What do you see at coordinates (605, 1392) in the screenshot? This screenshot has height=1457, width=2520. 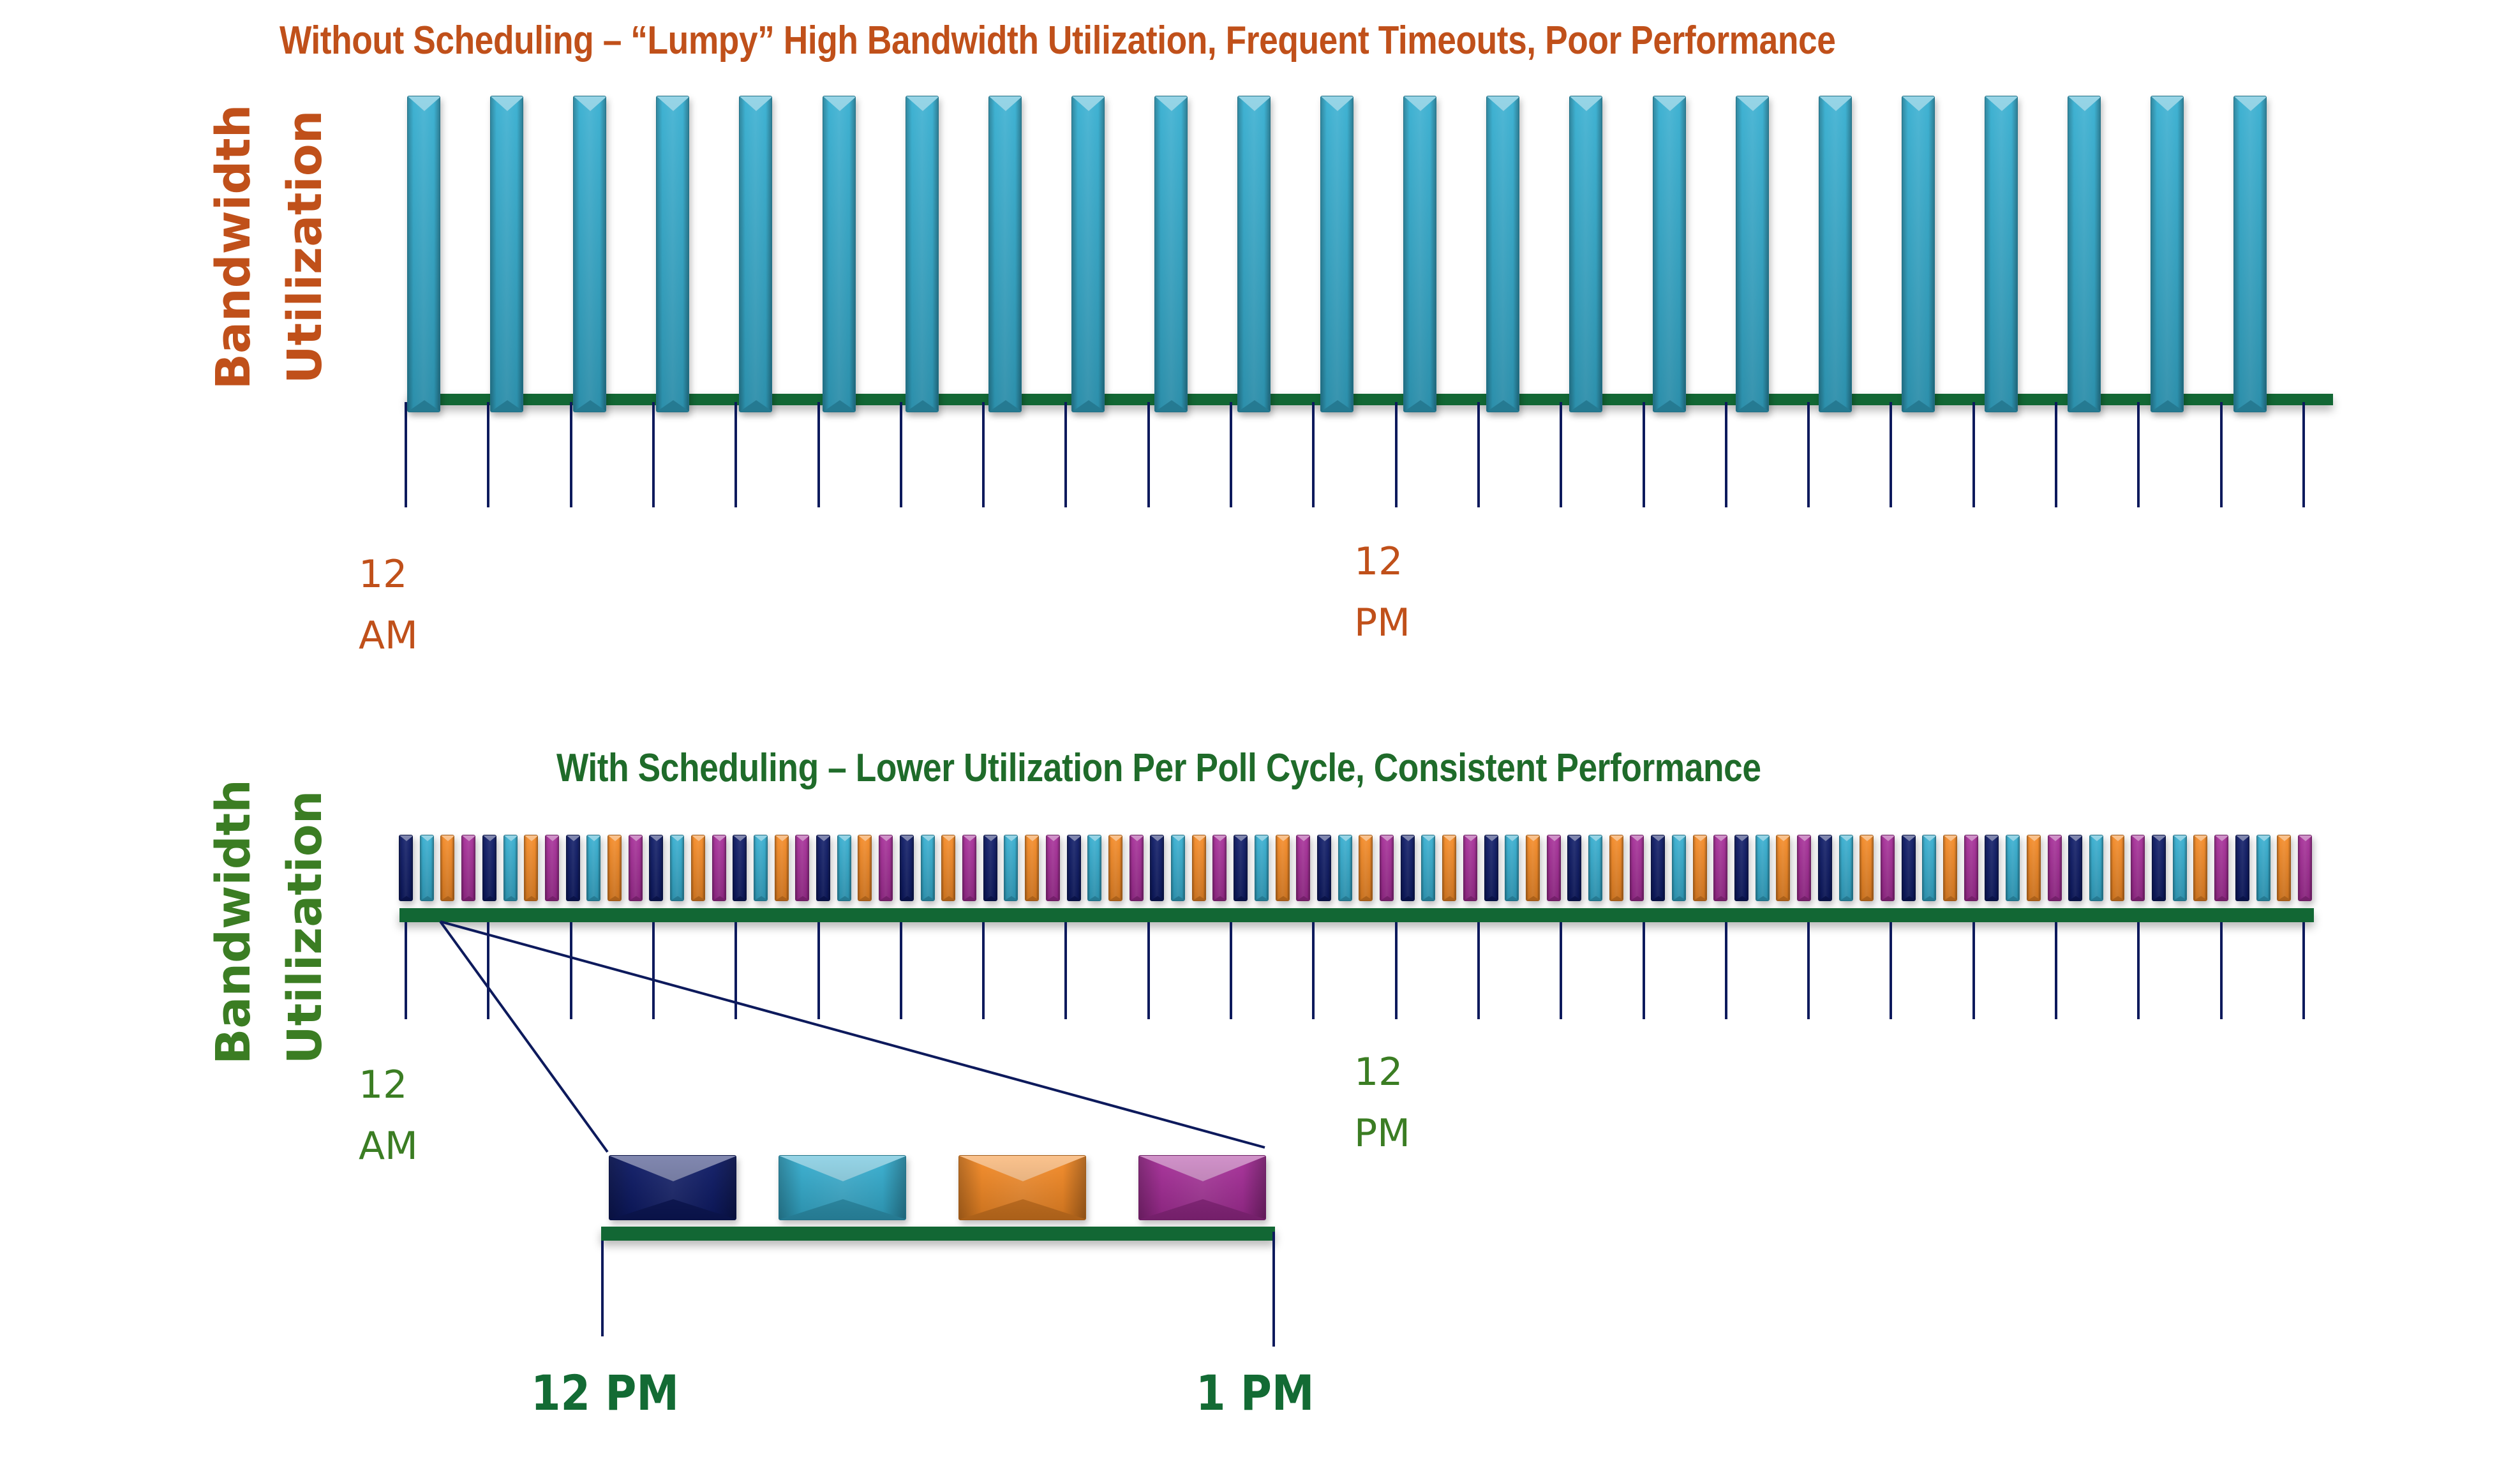 I see `inset-label-12pm: 12 PM` at bounding box center [605, 1392].